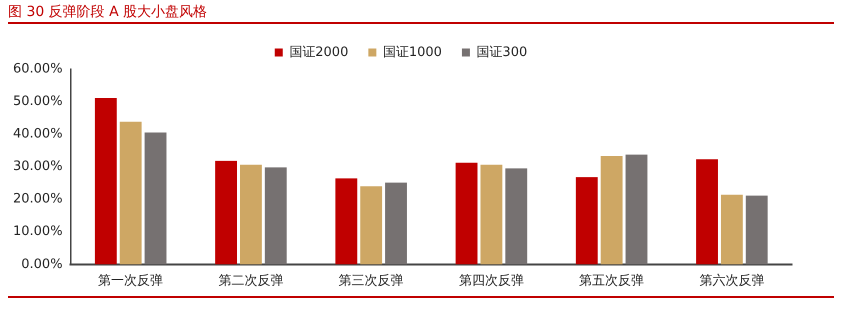 This screenshot has height=324, width=842. I want to click on y-tick-label: 40.00%, so click(37, 134).